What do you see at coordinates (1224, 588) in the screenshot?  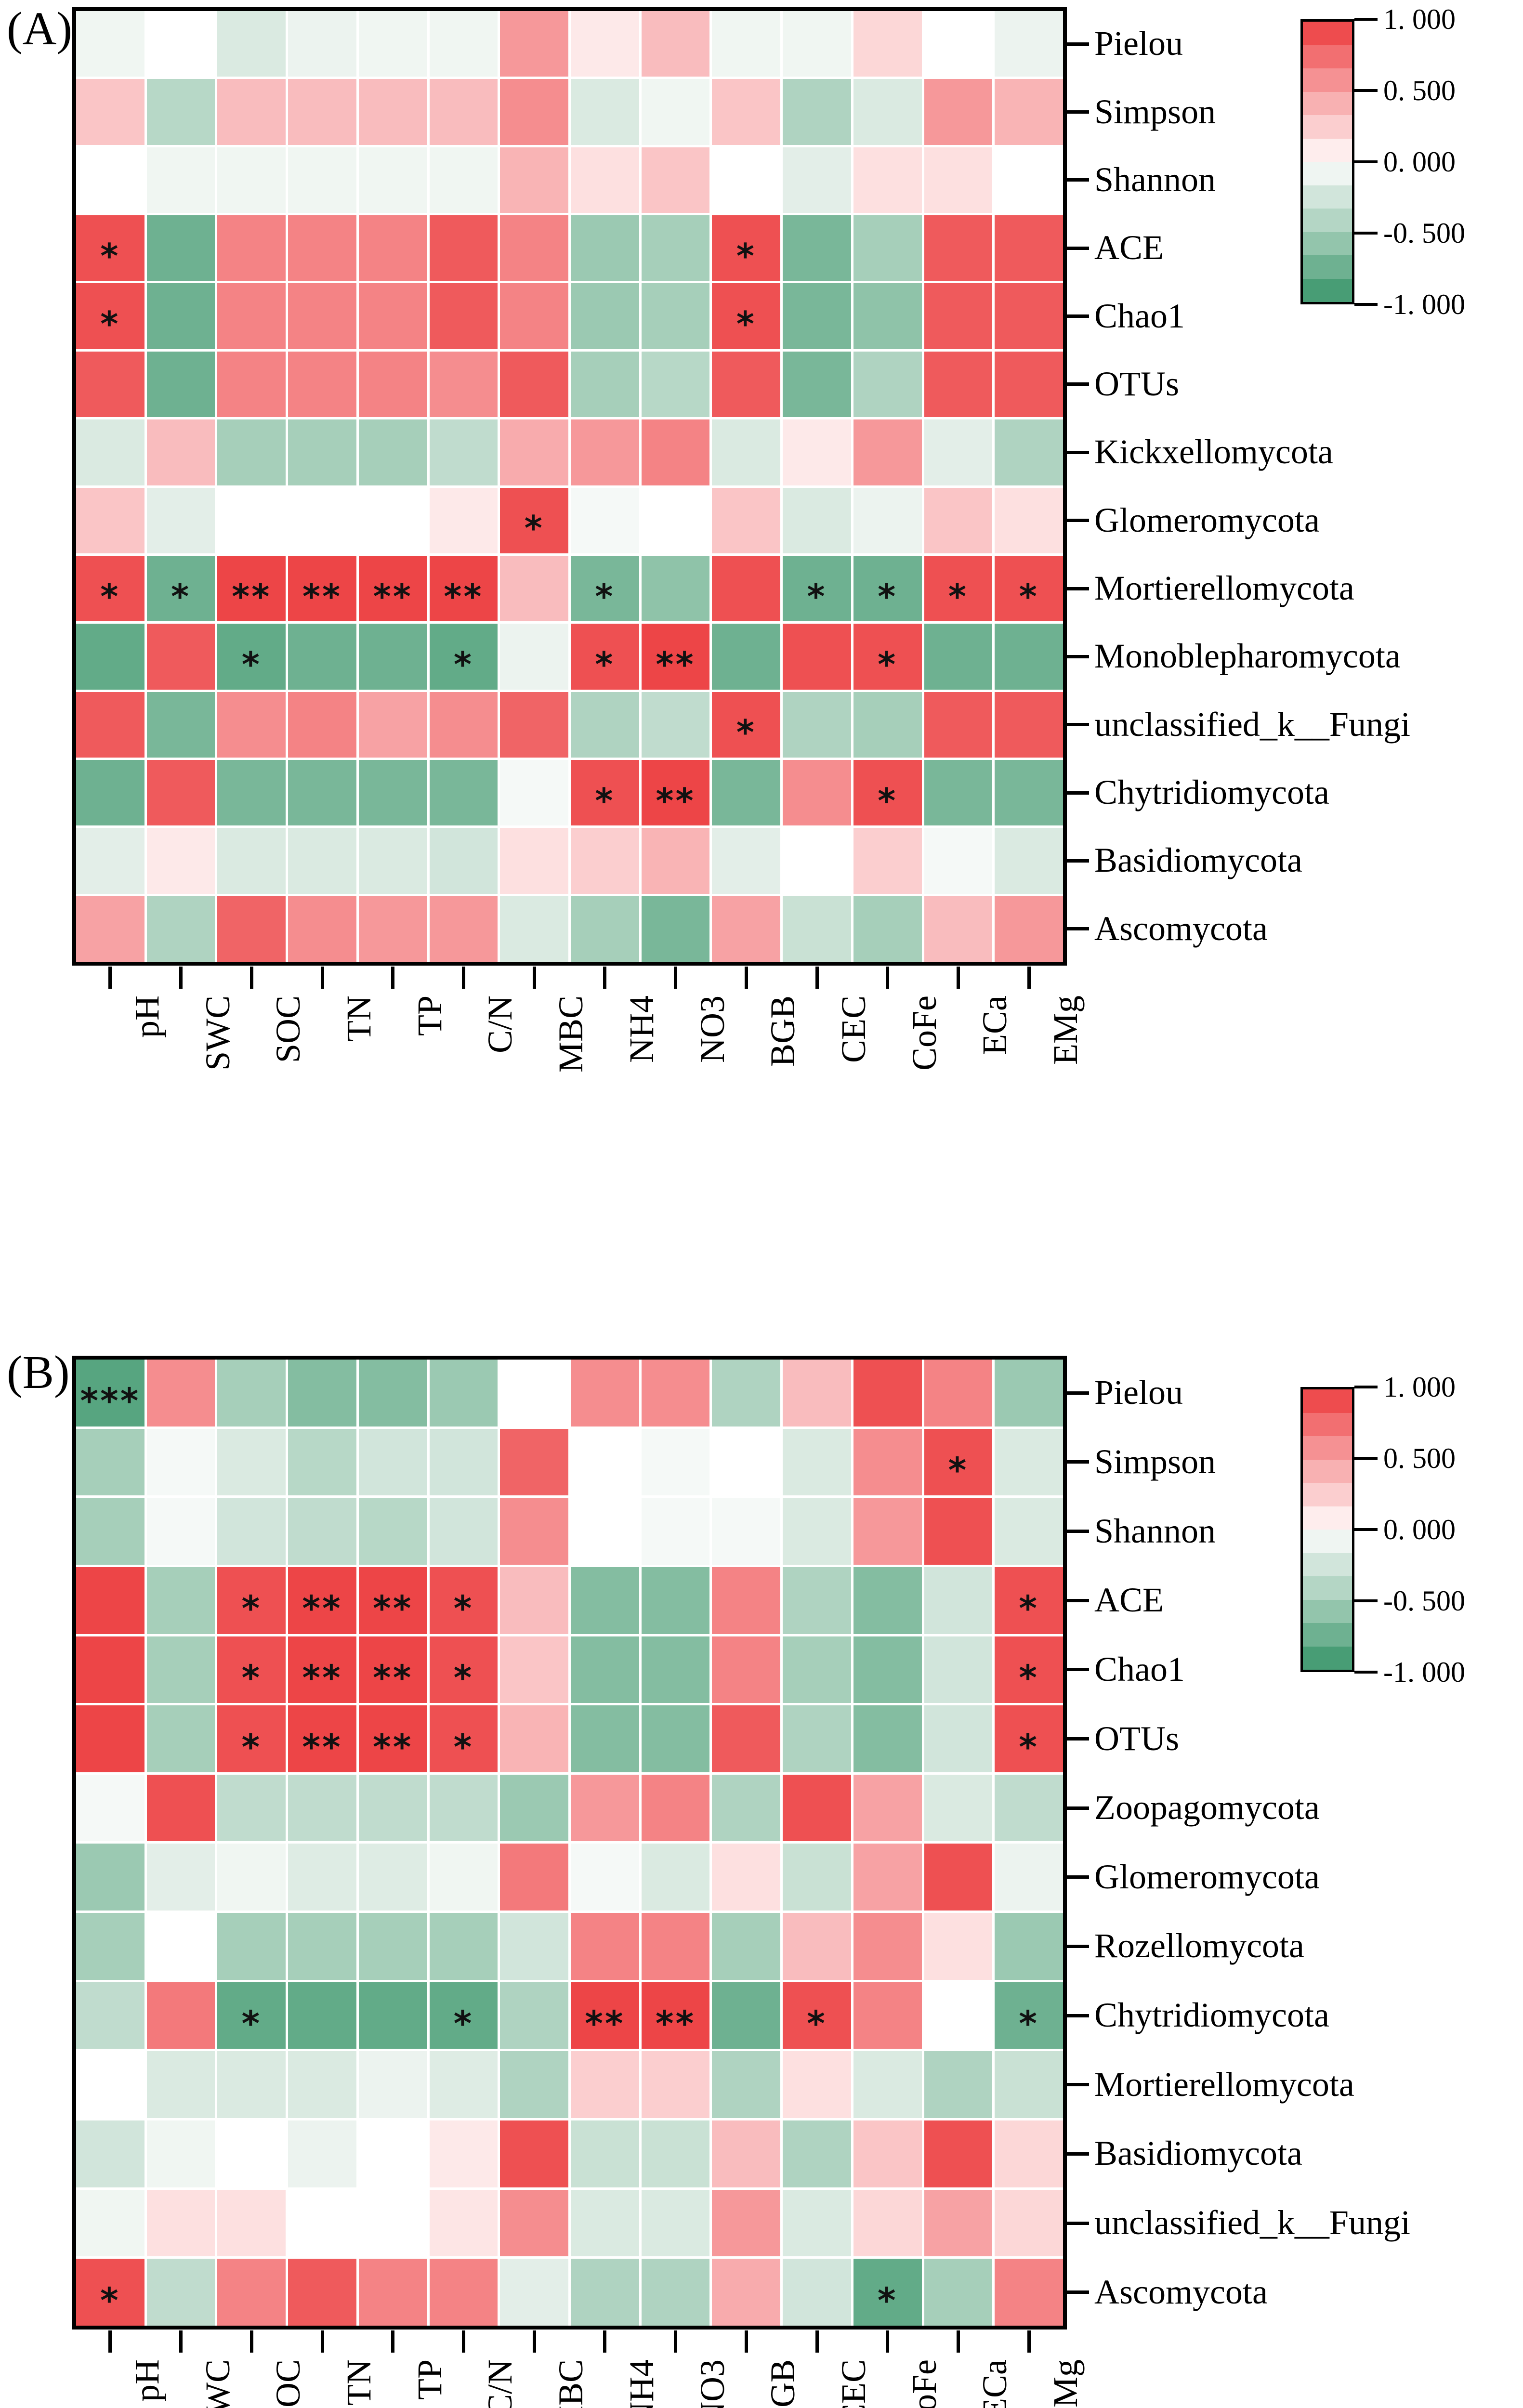 I see `row-label: Mortierellomycota` at bounding box center [1224, 588].